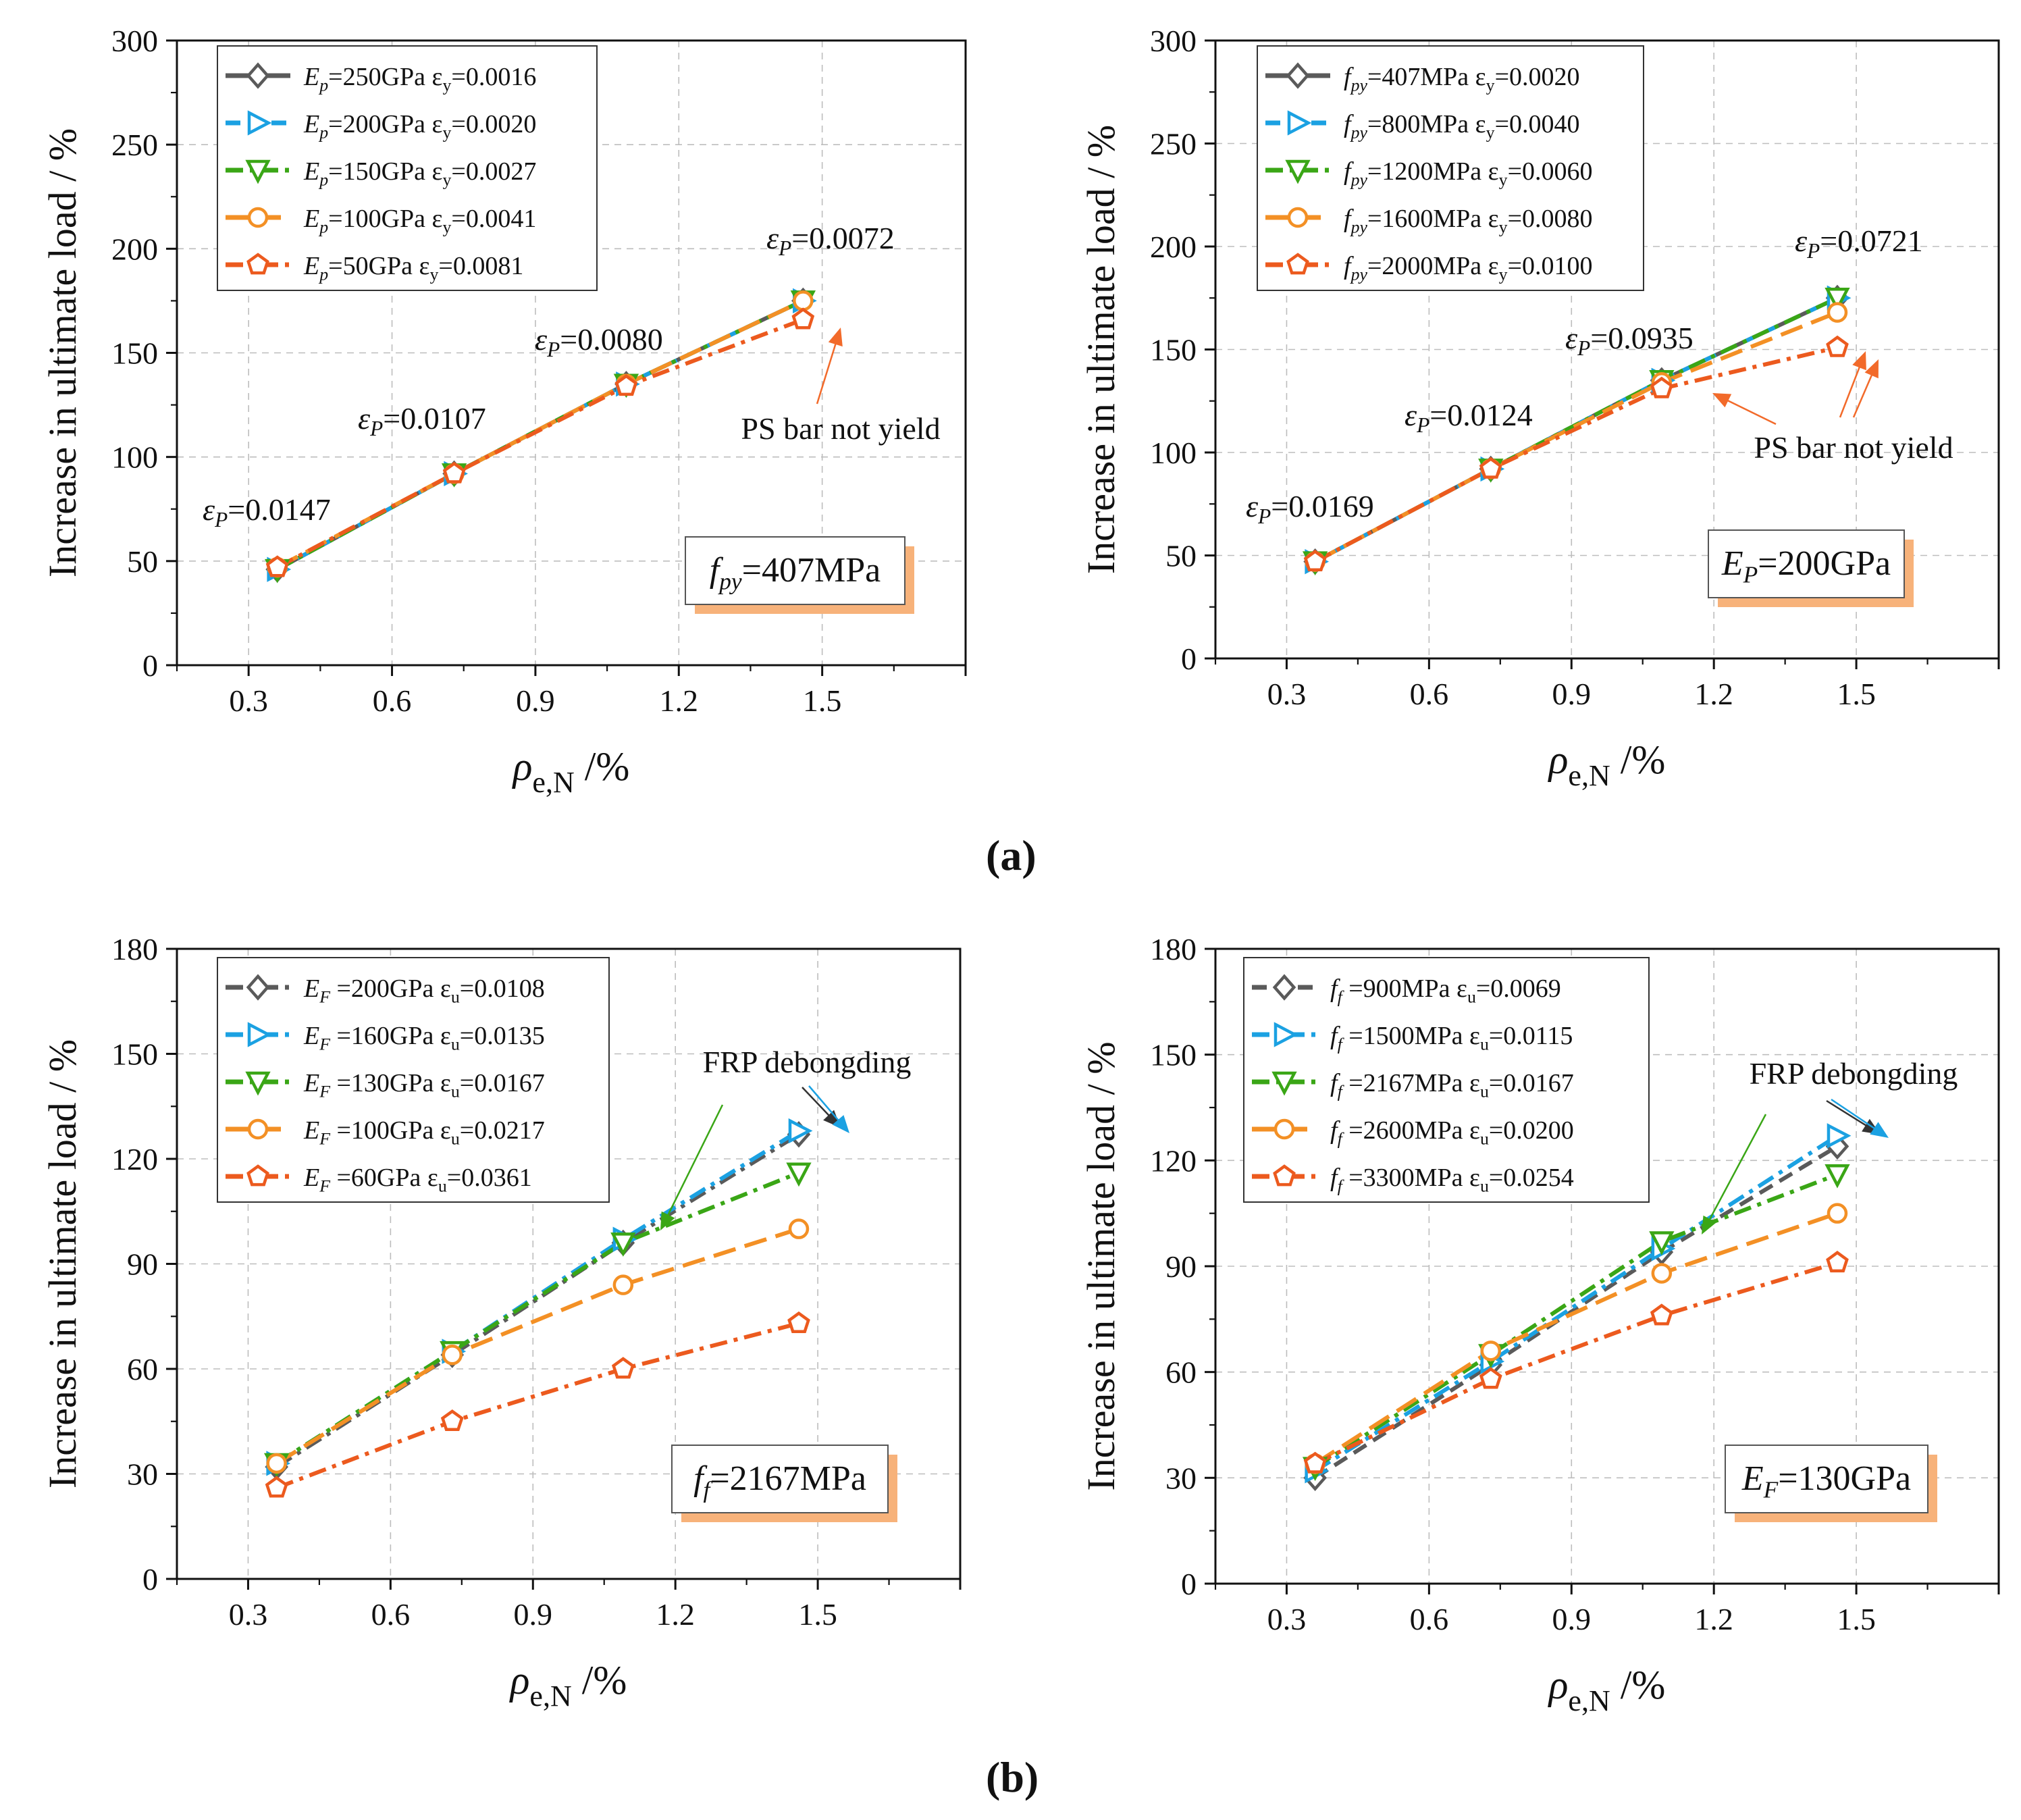  What do you see at coordinates (779, 1481) in the screenshot?
I see `condition-label: ff=2167MPa` at bounding box center [779, 1481].